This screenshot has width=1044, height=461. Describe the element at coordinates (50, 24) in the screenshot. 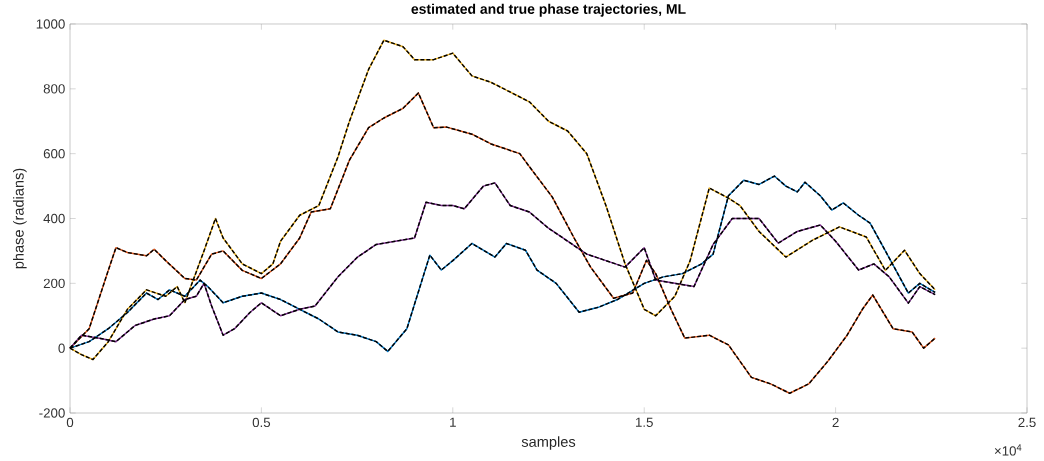

I see `y-tick-label: 1000` at that location.